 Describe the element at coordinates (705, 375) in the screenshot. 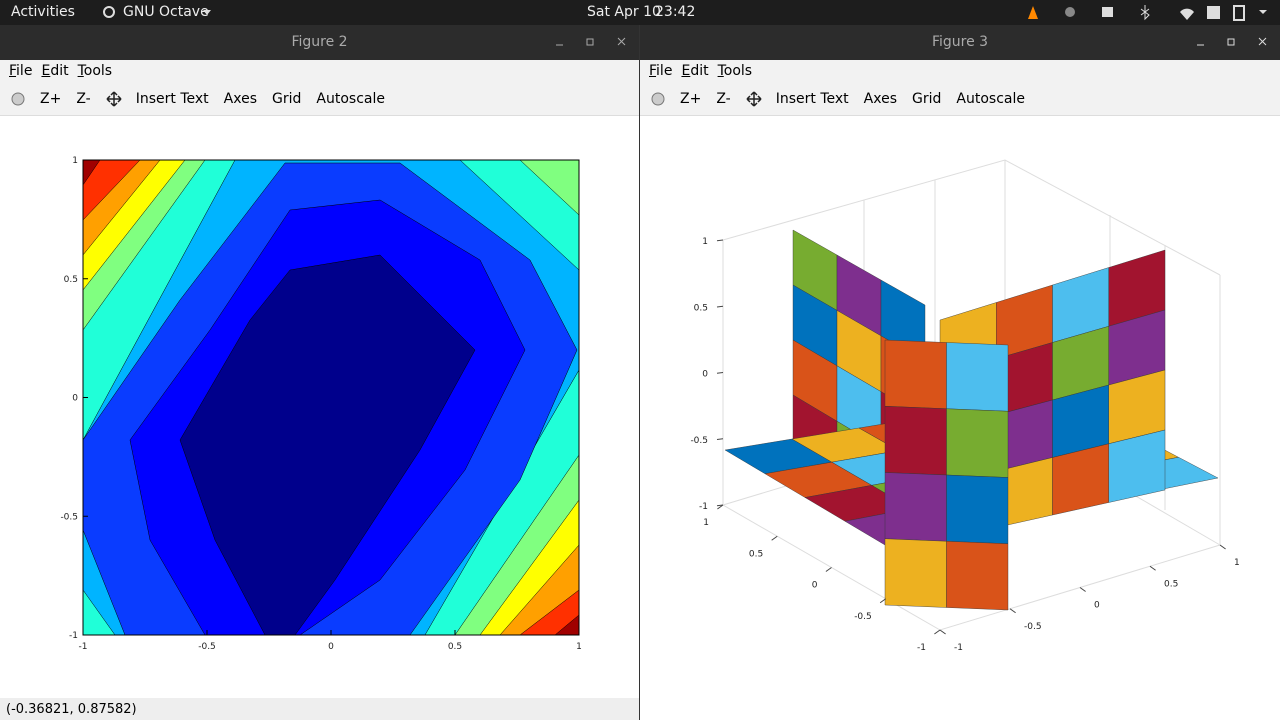

I see `z-tick-label: 0` at that location.